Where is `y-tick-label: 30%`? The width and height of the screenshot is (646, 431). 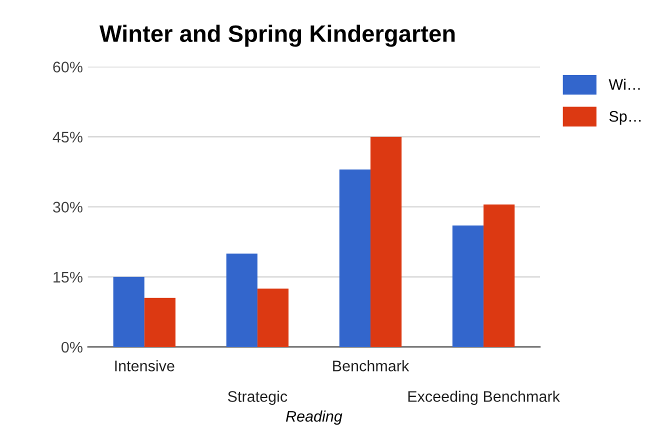
y-tick-label: 30% is located at coordinates (67, 207).